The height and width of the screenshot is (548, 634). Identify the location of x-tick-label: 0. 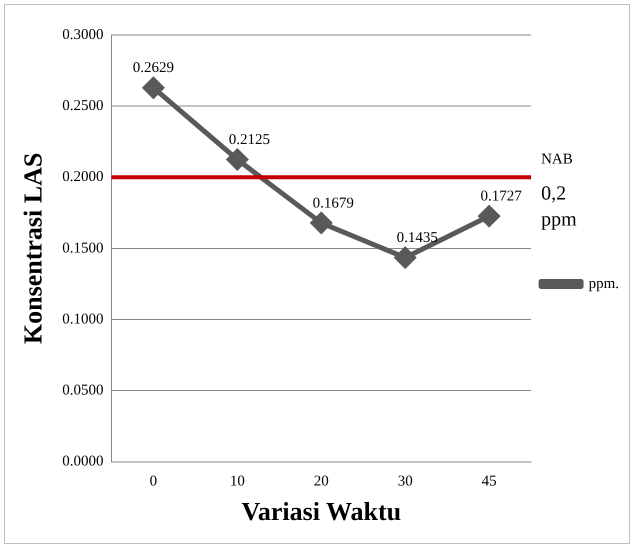
(154, 482).